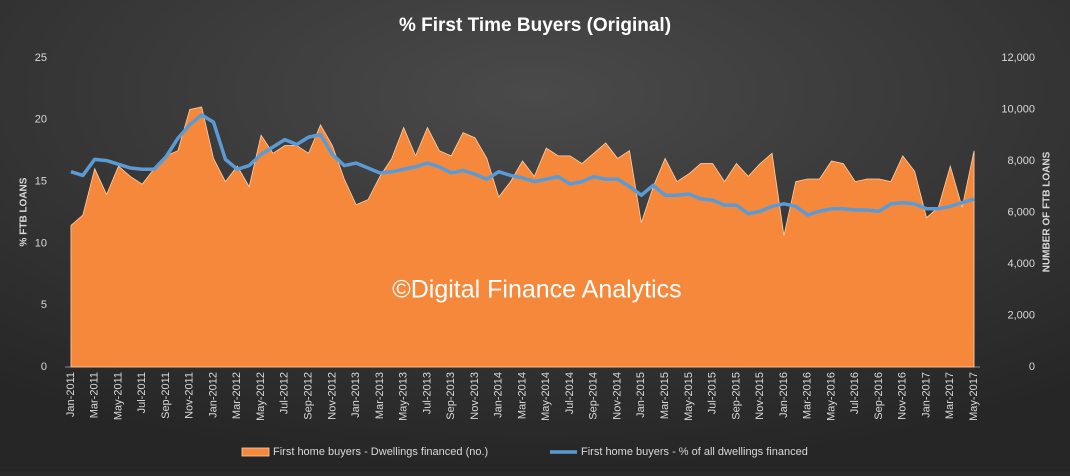  I want to click on x-tick-label: Sep-2013, so click(451, 396).